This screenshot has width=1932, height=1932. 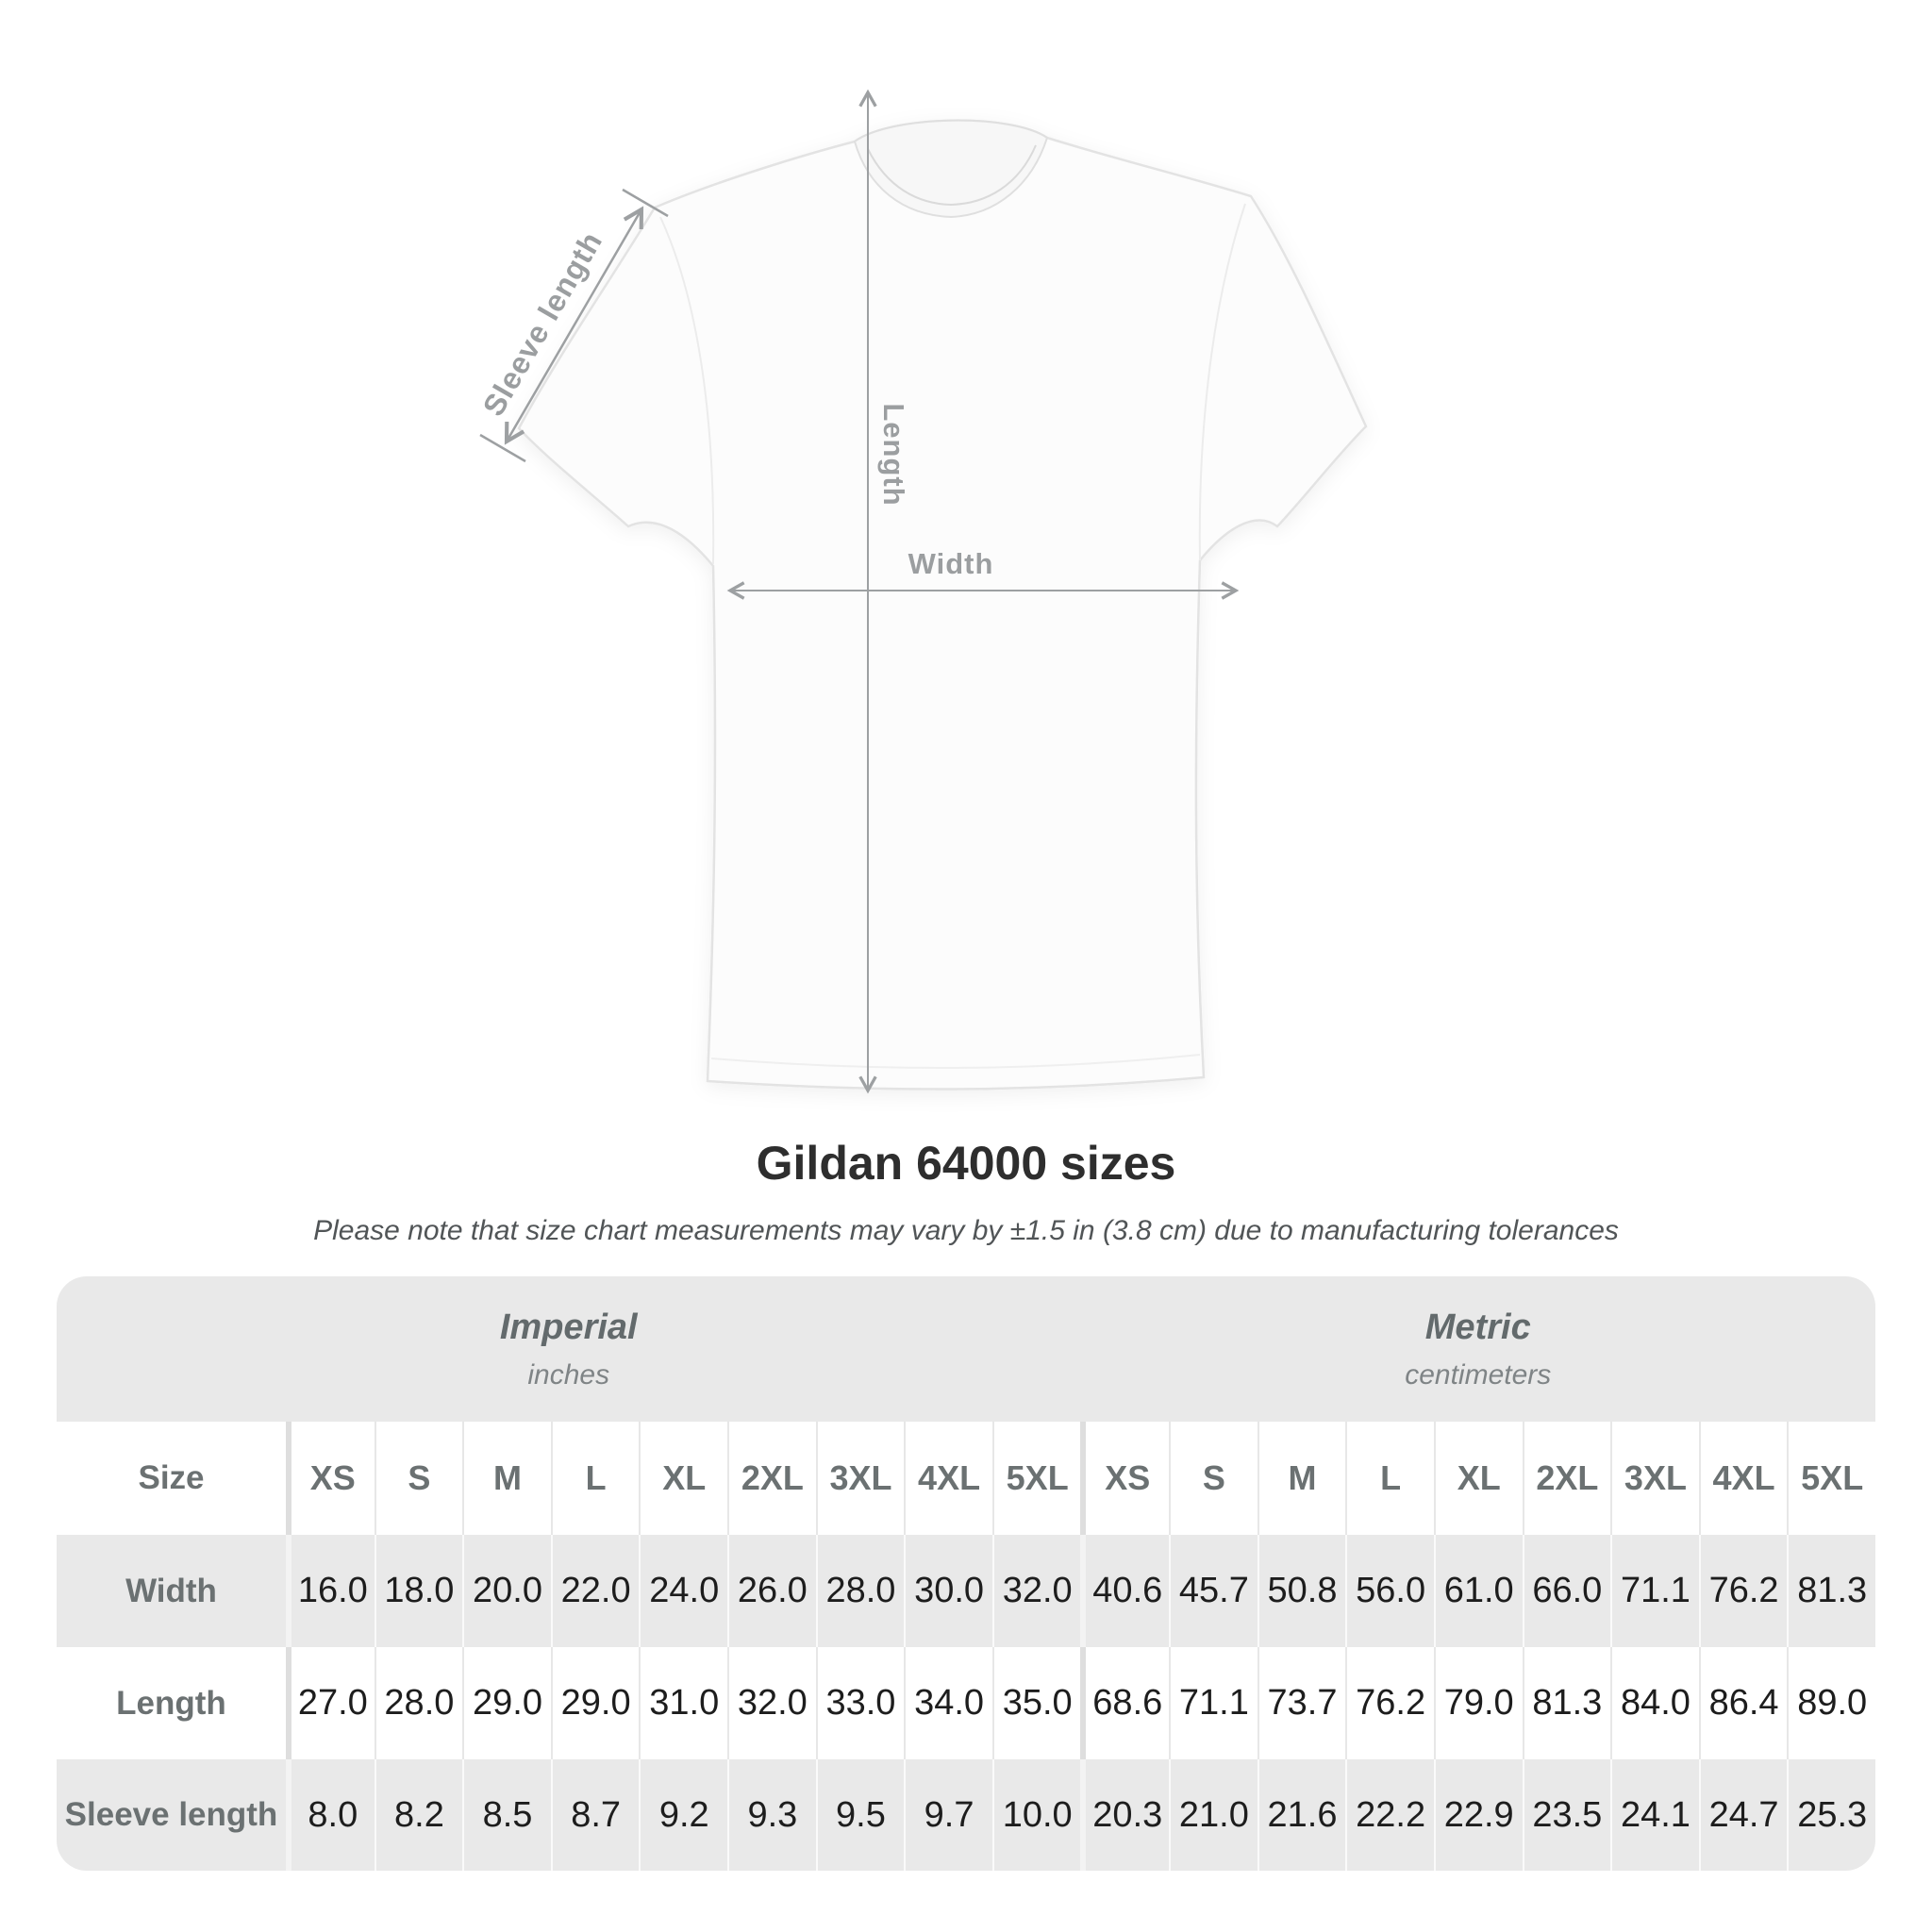 What do you see at coordinates (171, 1591) in the screenshot?
I see `measurement-row-label: Width` at bounding box center [171, 1591].